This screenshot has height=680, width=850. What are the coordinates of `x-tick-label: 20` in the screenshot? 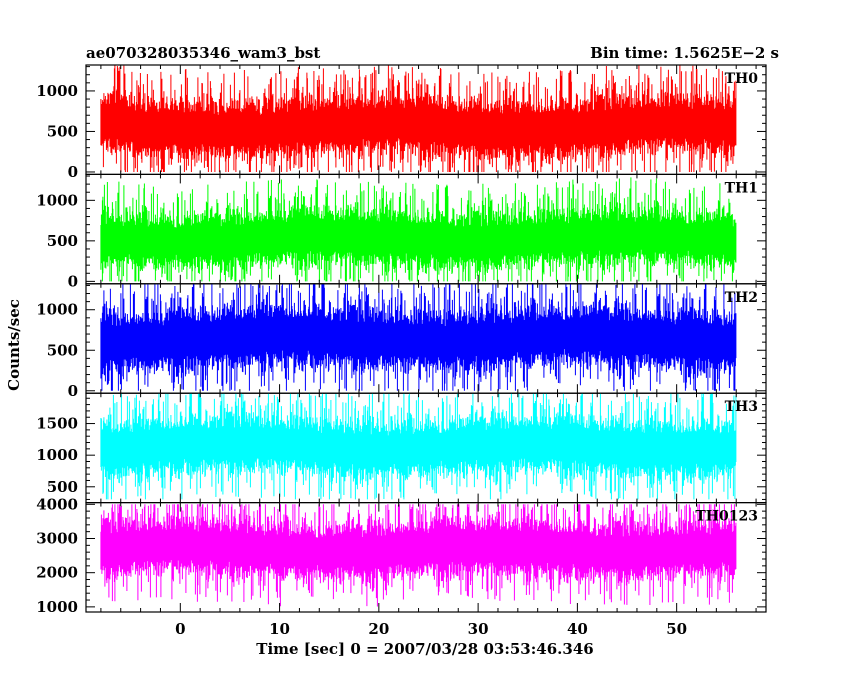 It's located at (378, 629).